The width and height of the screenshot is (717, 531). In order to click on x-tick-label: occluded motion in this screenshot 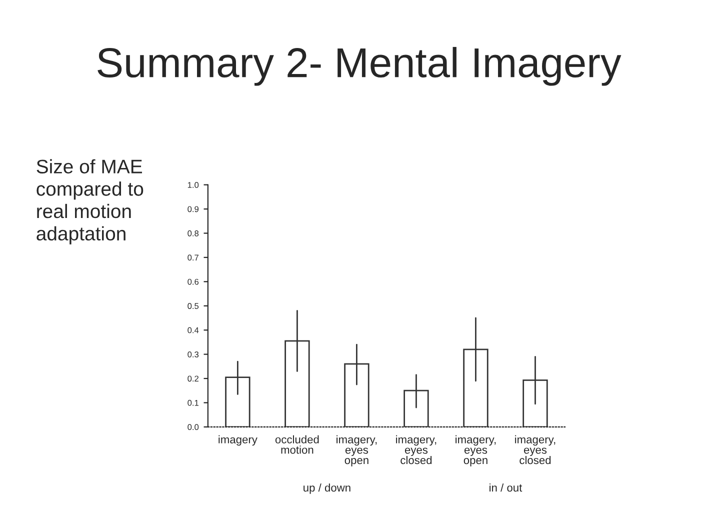, I will do `click(297, 444)`.